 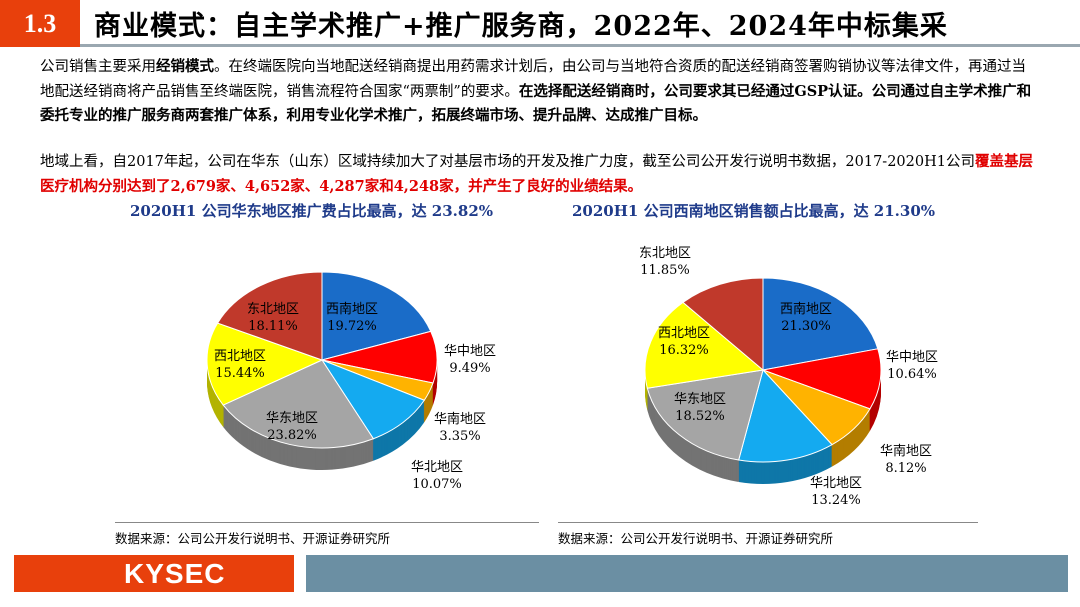 I want to click on header-divider, so click(x=580, y=45).